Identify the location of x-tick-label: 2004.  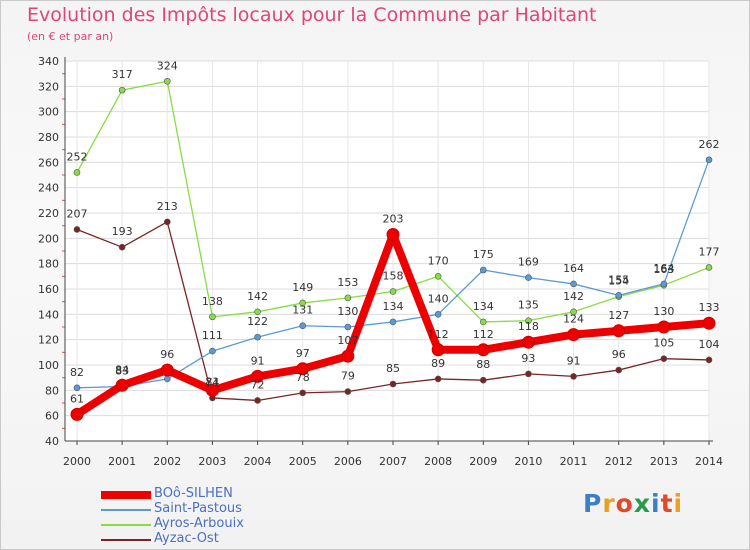
(258, 461).